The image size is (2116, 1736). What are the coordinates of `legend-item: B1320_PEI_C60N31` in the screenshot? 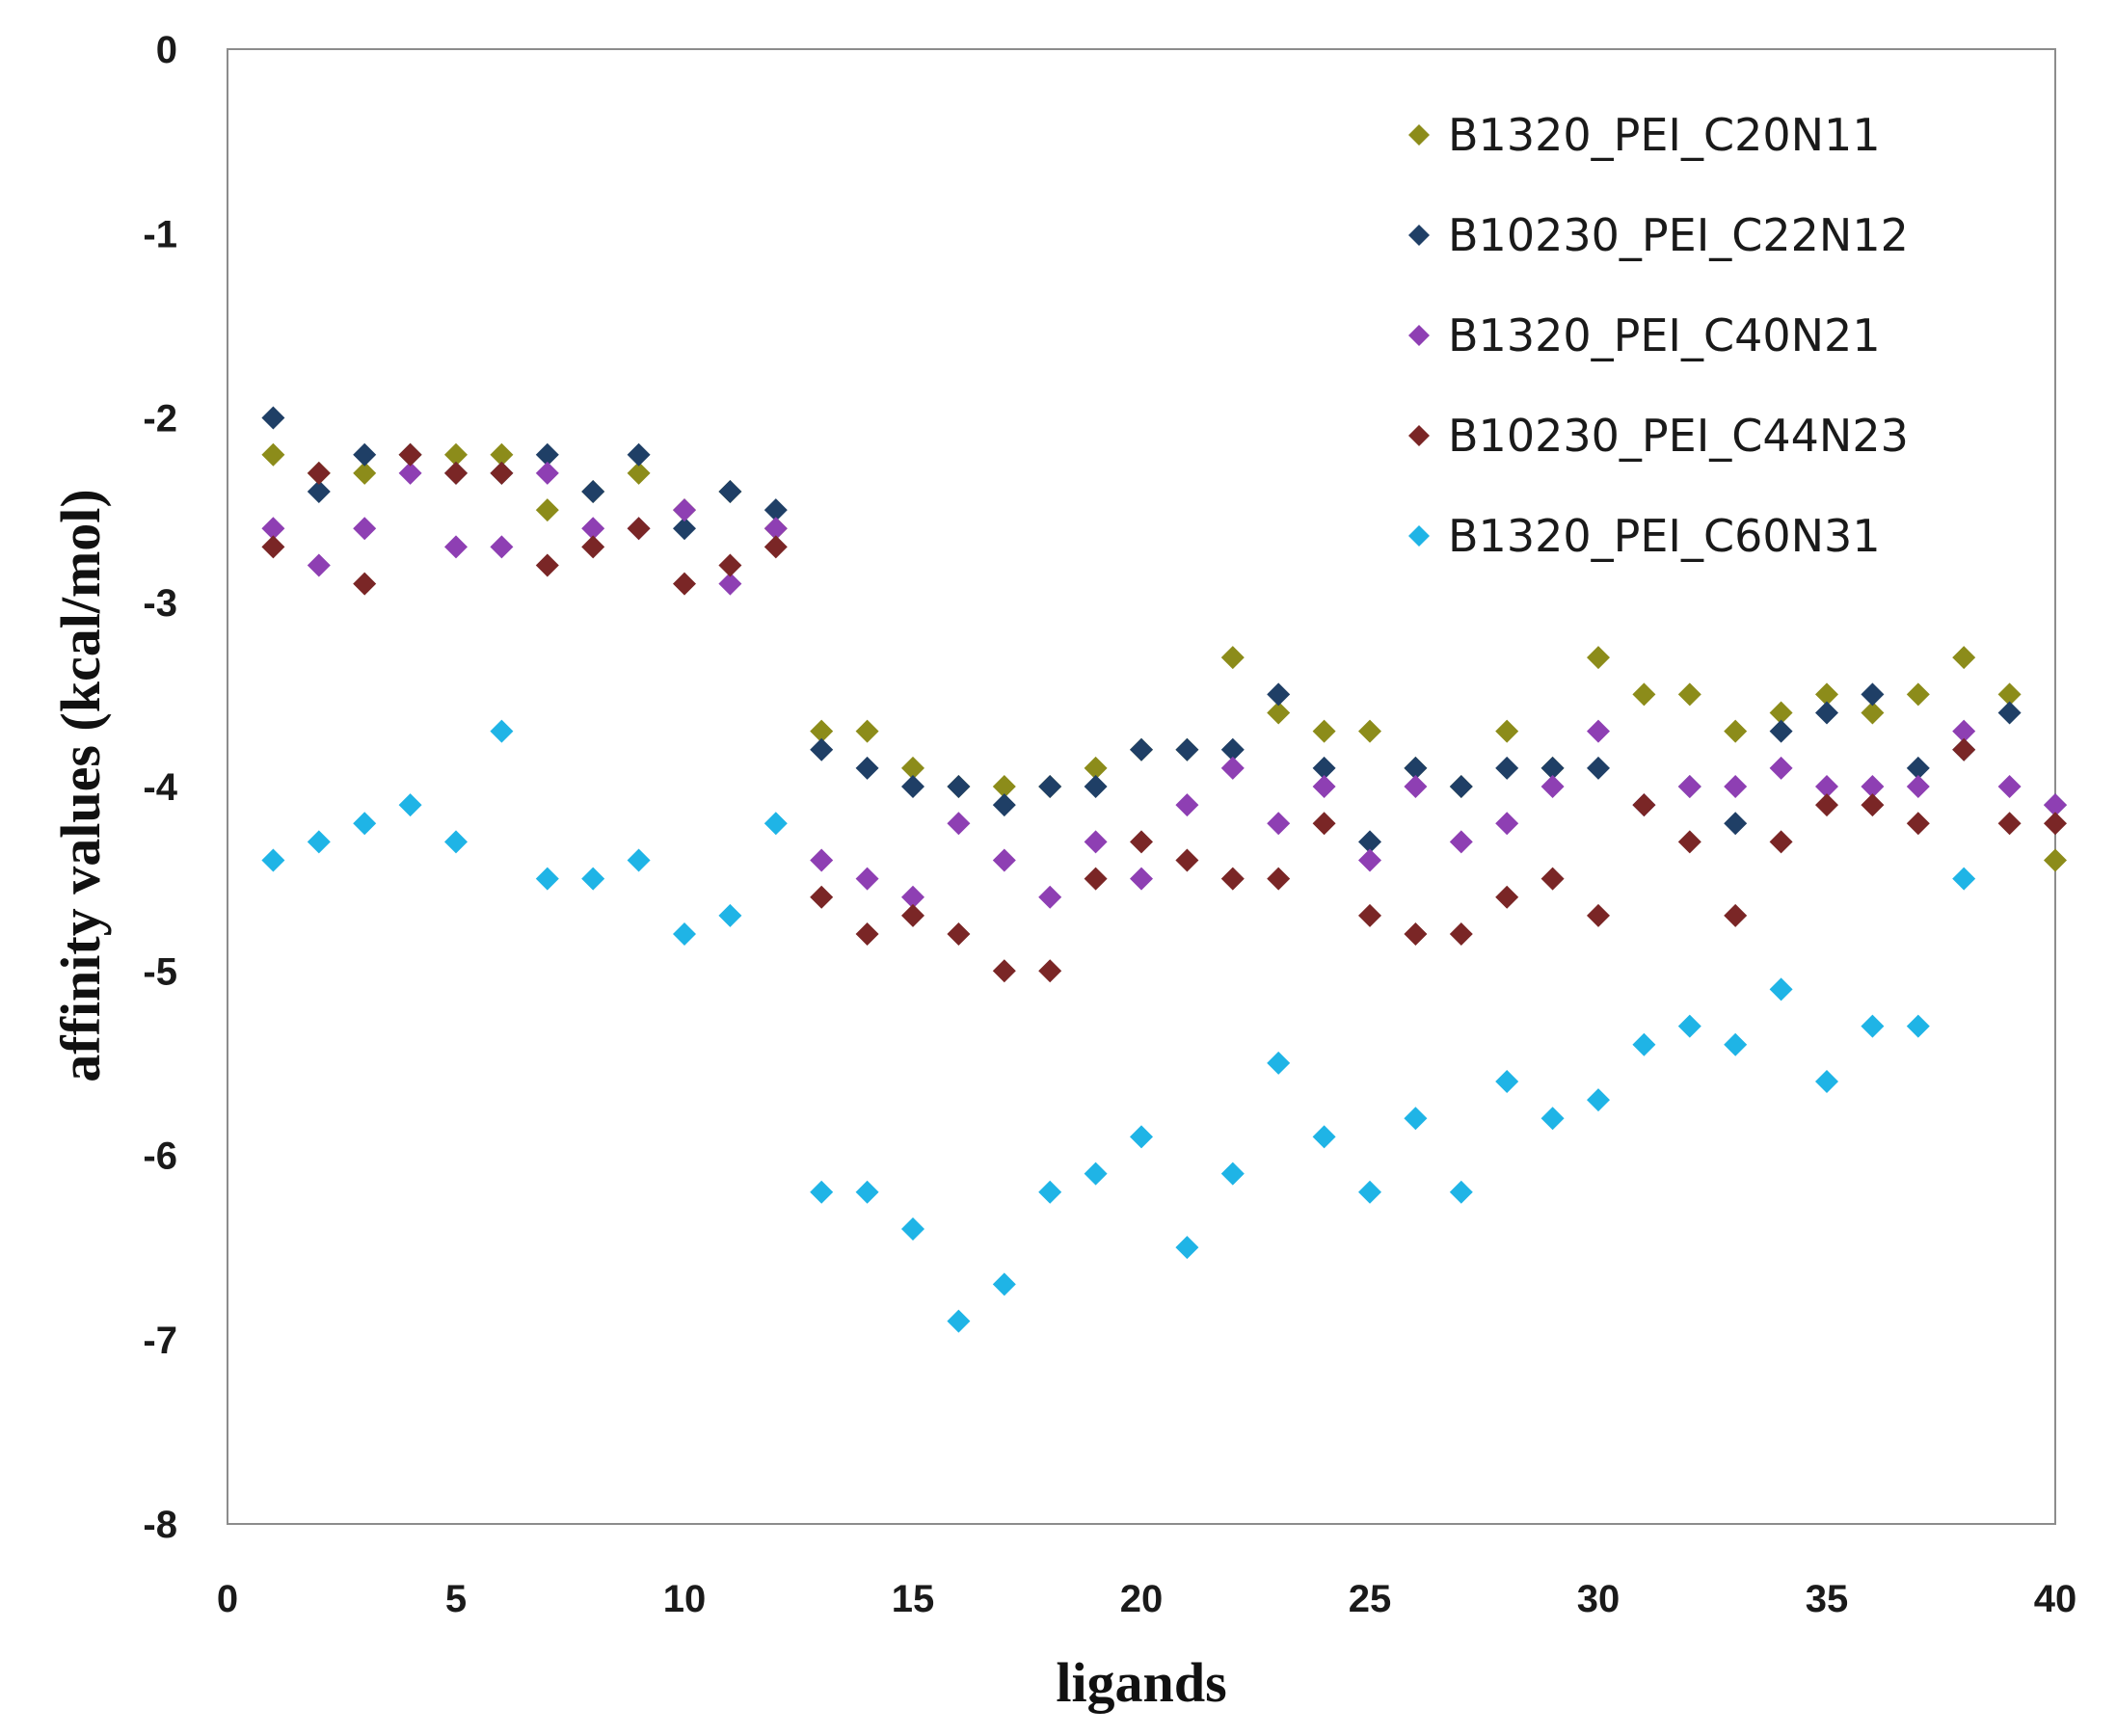 It's located at (1645, 536).